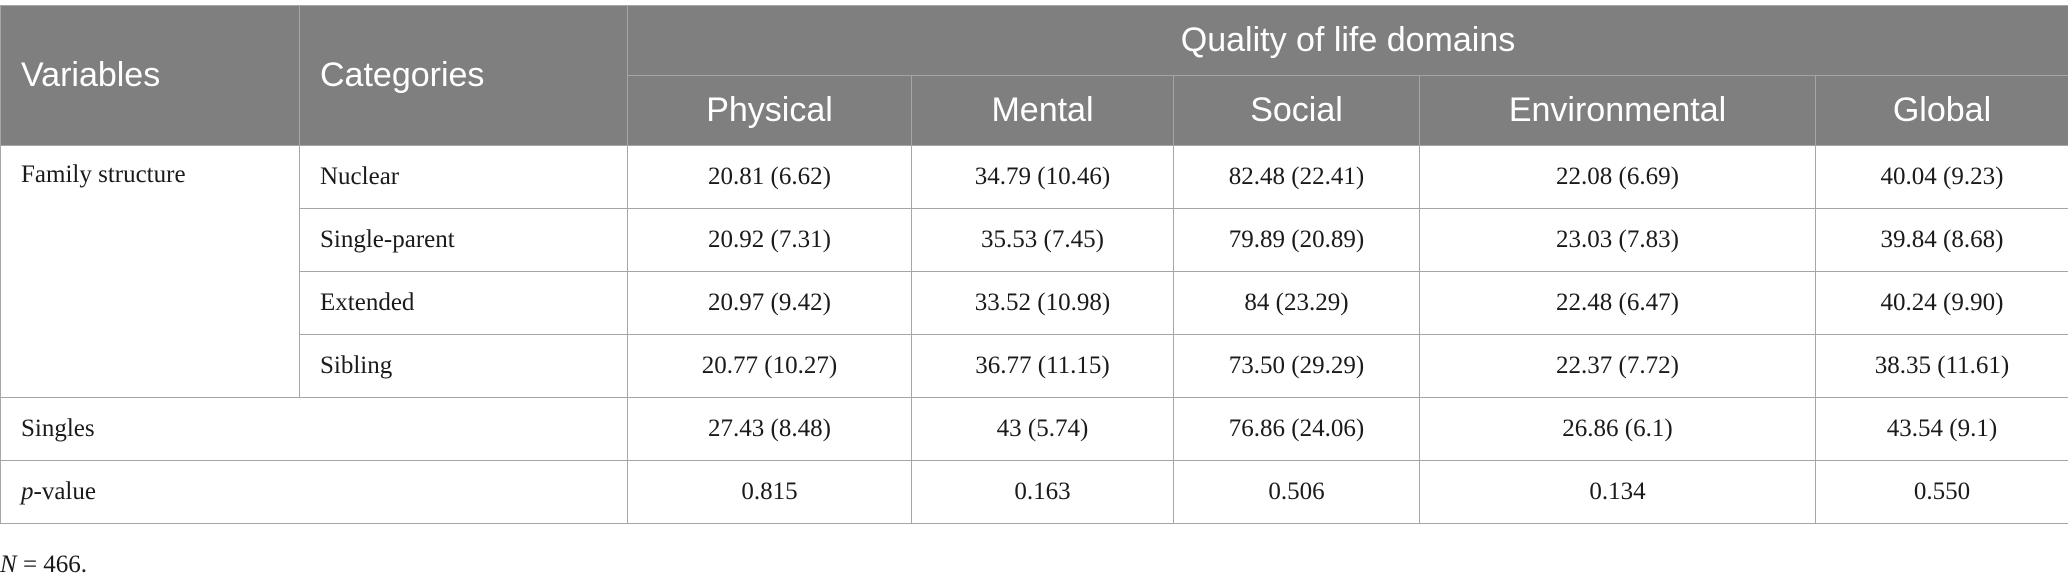 The width and height of the screenshot is (2068, 587). What do you see at coordinates (1617, 177) in the screenshot?
I see `environmental-cell: 22.08 (6.69)` at bounding box center [1617, 177].